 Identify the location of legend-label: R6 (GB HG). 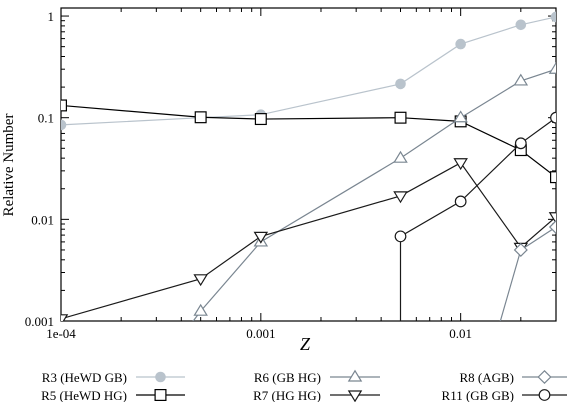
(287, 377).